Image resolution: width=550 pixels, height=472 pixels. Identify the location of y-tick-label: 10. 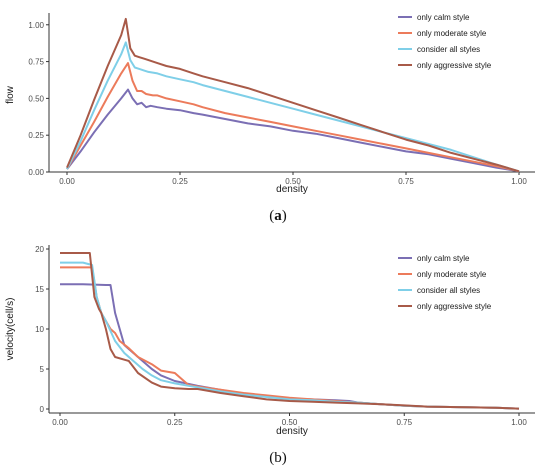
(39, 329).